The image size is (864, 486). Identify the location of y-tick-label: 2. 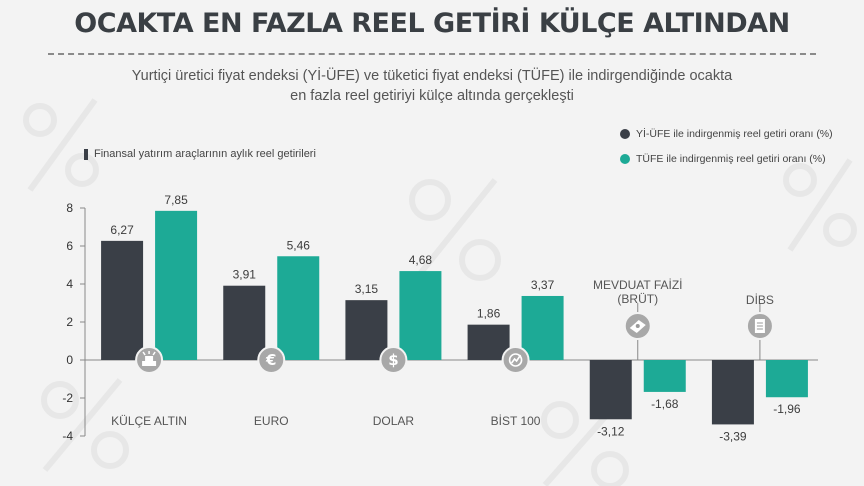
(69, 322).